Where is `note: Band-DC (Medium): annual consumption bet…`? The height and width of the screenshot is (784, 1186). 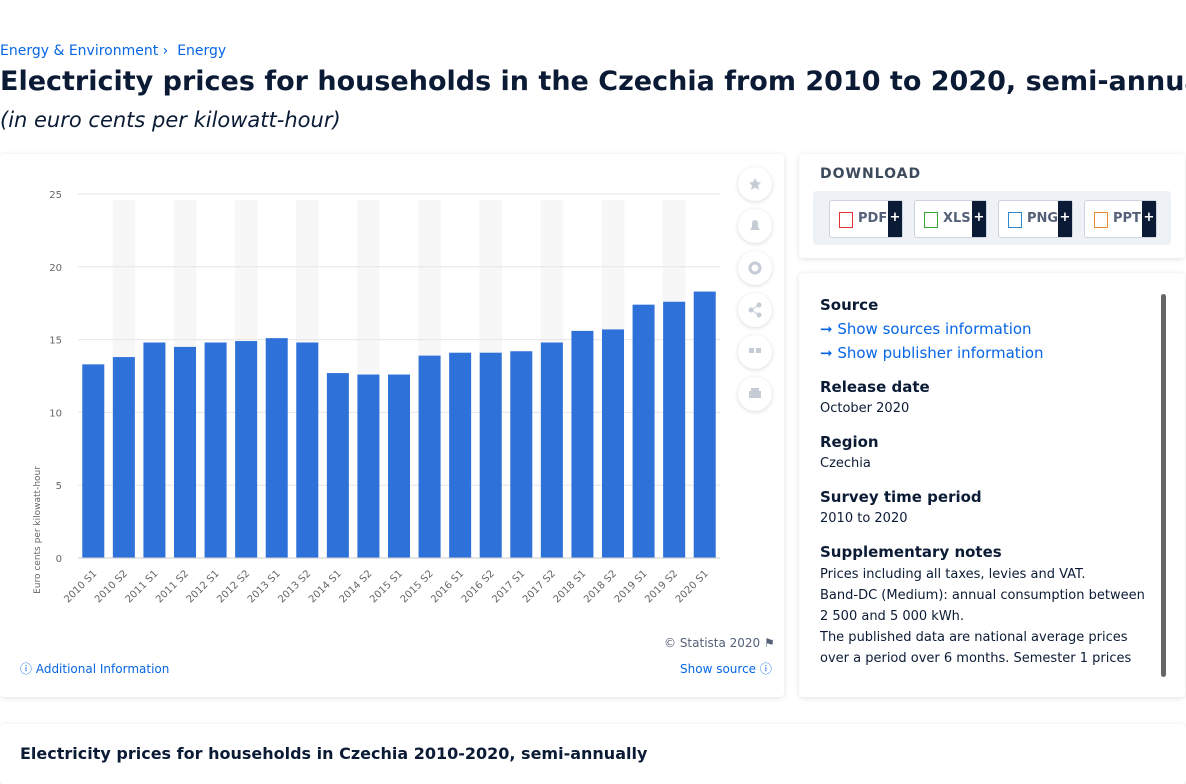
note: Band-DC (Medium): annual consumption bet… is located at coordinates (982, 606).